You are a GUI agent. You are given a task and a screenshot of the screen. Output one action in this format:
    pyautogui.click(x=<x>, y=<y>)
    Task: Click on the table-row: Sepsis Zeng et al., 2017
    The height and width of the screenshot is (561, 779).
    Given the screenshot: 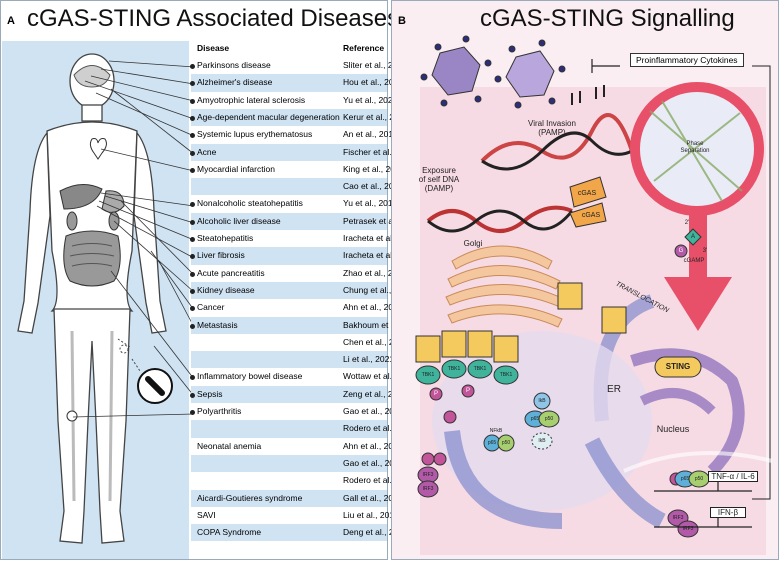 What is the action you would take?
    pyautogui.click(x=298, y=394)
    